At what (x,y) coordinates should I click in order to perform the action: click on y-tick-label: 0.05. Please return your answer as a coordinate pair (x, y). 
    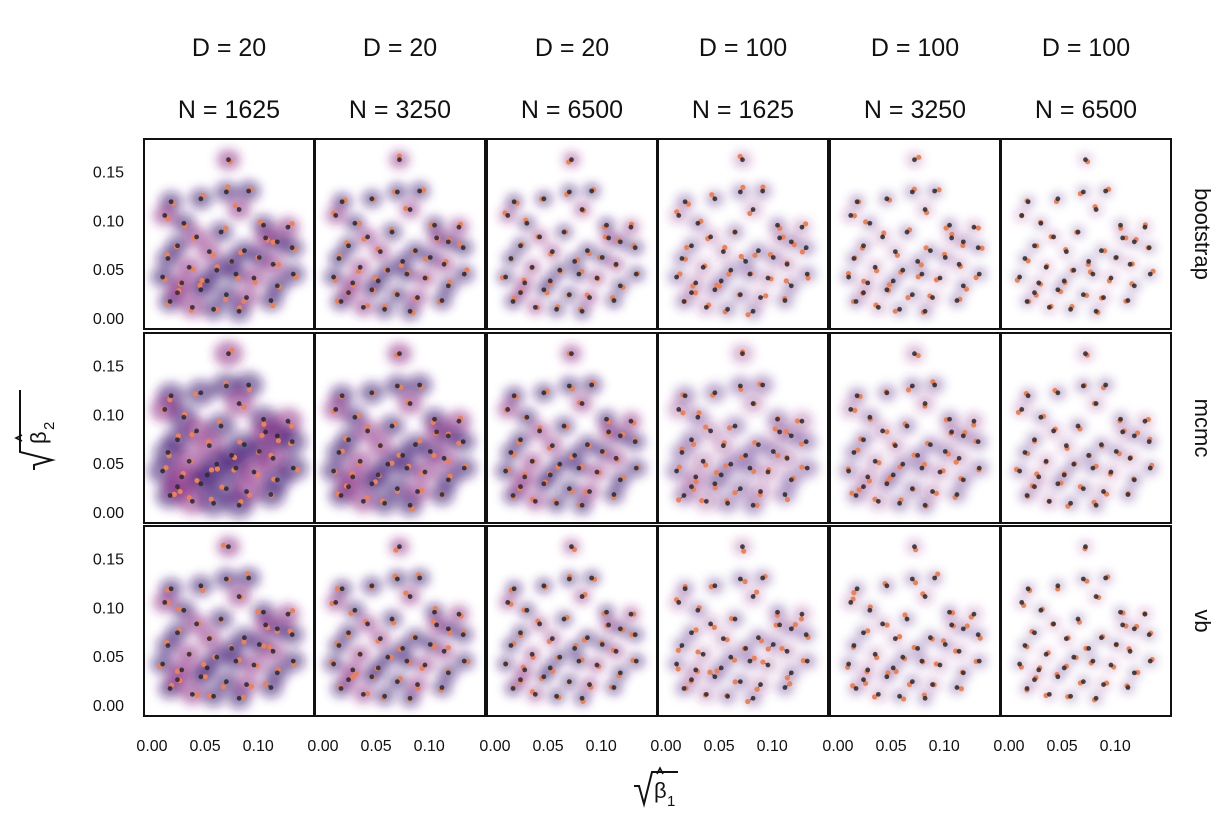
    Looking at the image, I should click on (108, 657).